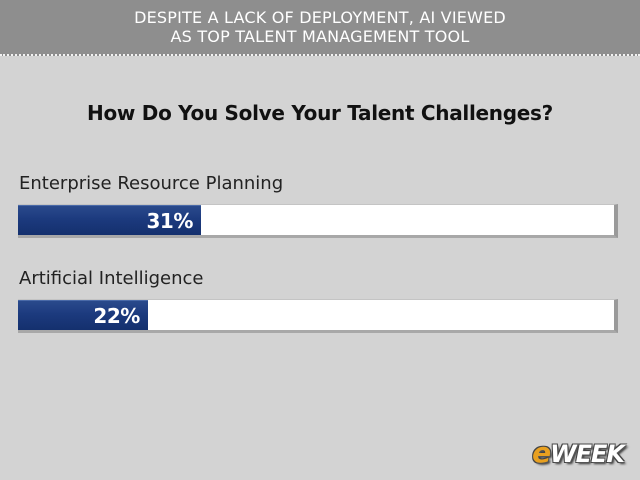  What do you see at coordinates (541, 452) in the screenshot?
I see `logo-accent-letter: e` at bounding box center [541, 452].